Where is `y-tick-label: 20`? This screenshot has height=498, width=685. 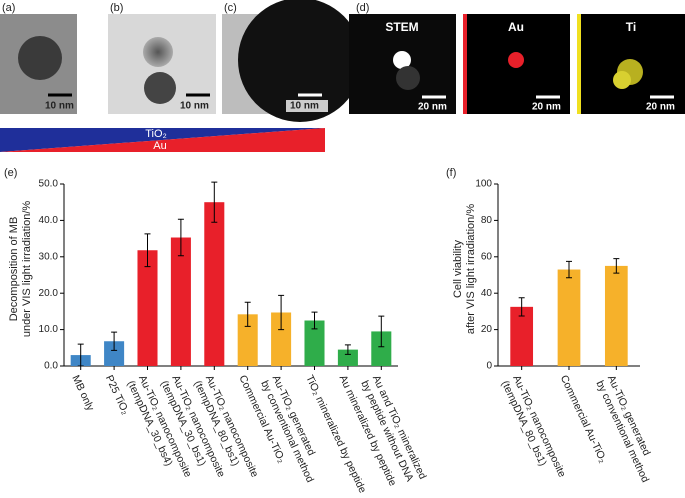 y-tick-label: 20 is located at coordinates (487, 329).